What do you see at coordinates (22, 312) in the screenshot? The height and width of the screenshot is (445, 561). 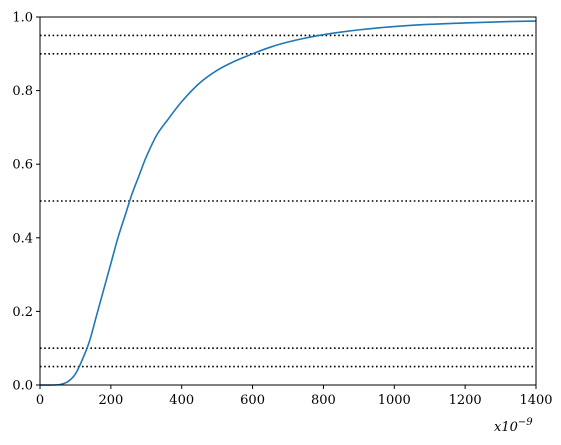 I see `y-tick-label: 0.2` at bounding box center [22, 312].